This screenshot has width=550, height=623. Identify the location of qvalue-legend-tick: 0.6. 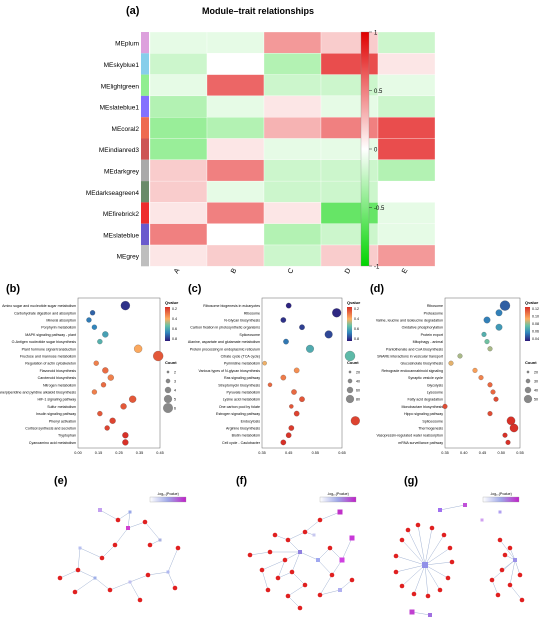
(174, 329).